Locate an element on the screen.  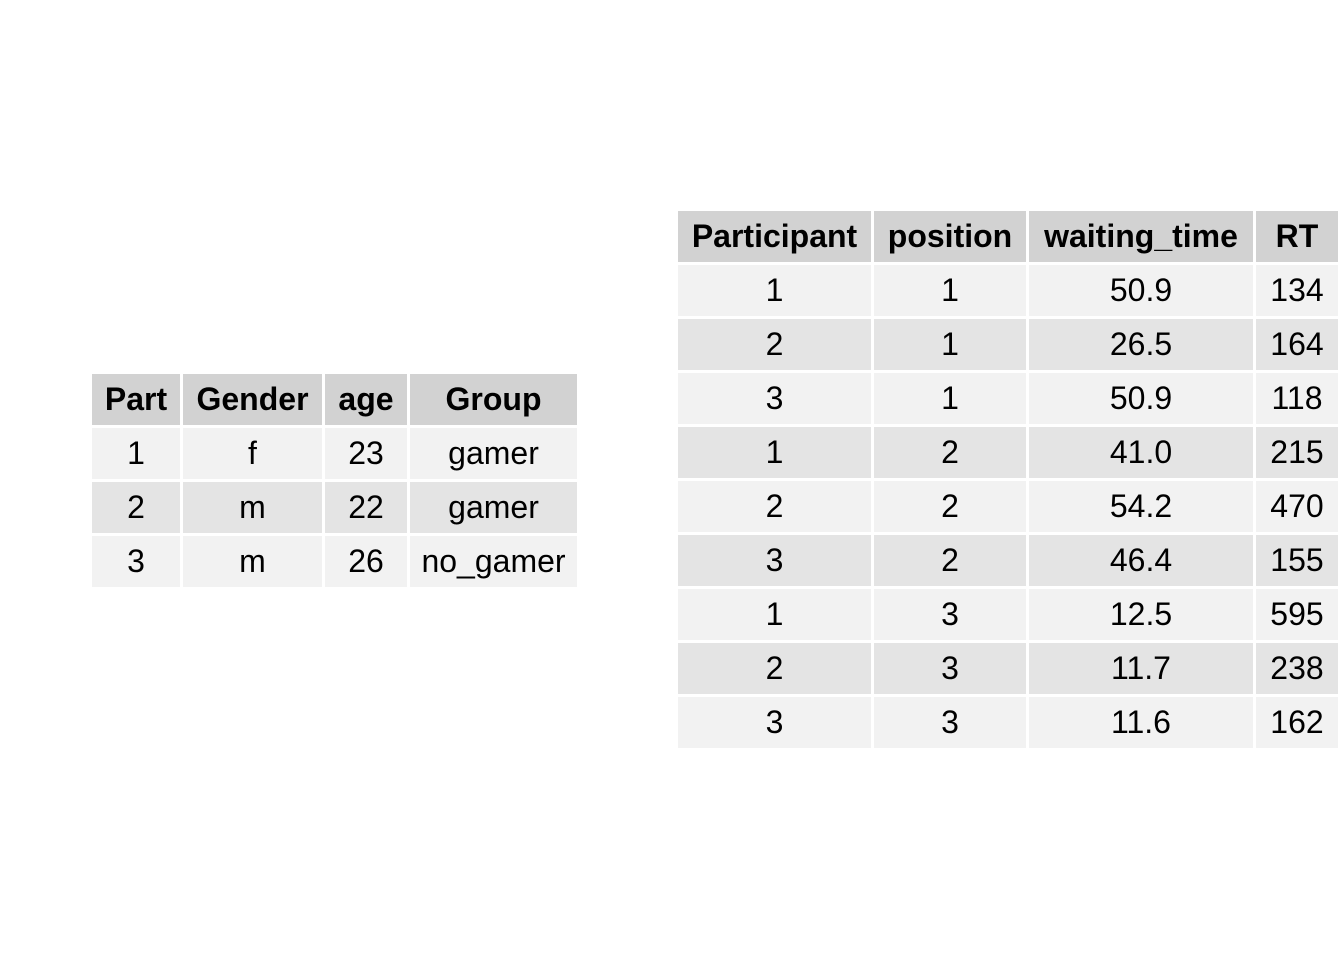
table-cell: 54.2 is located at coordinates (1141, 506).